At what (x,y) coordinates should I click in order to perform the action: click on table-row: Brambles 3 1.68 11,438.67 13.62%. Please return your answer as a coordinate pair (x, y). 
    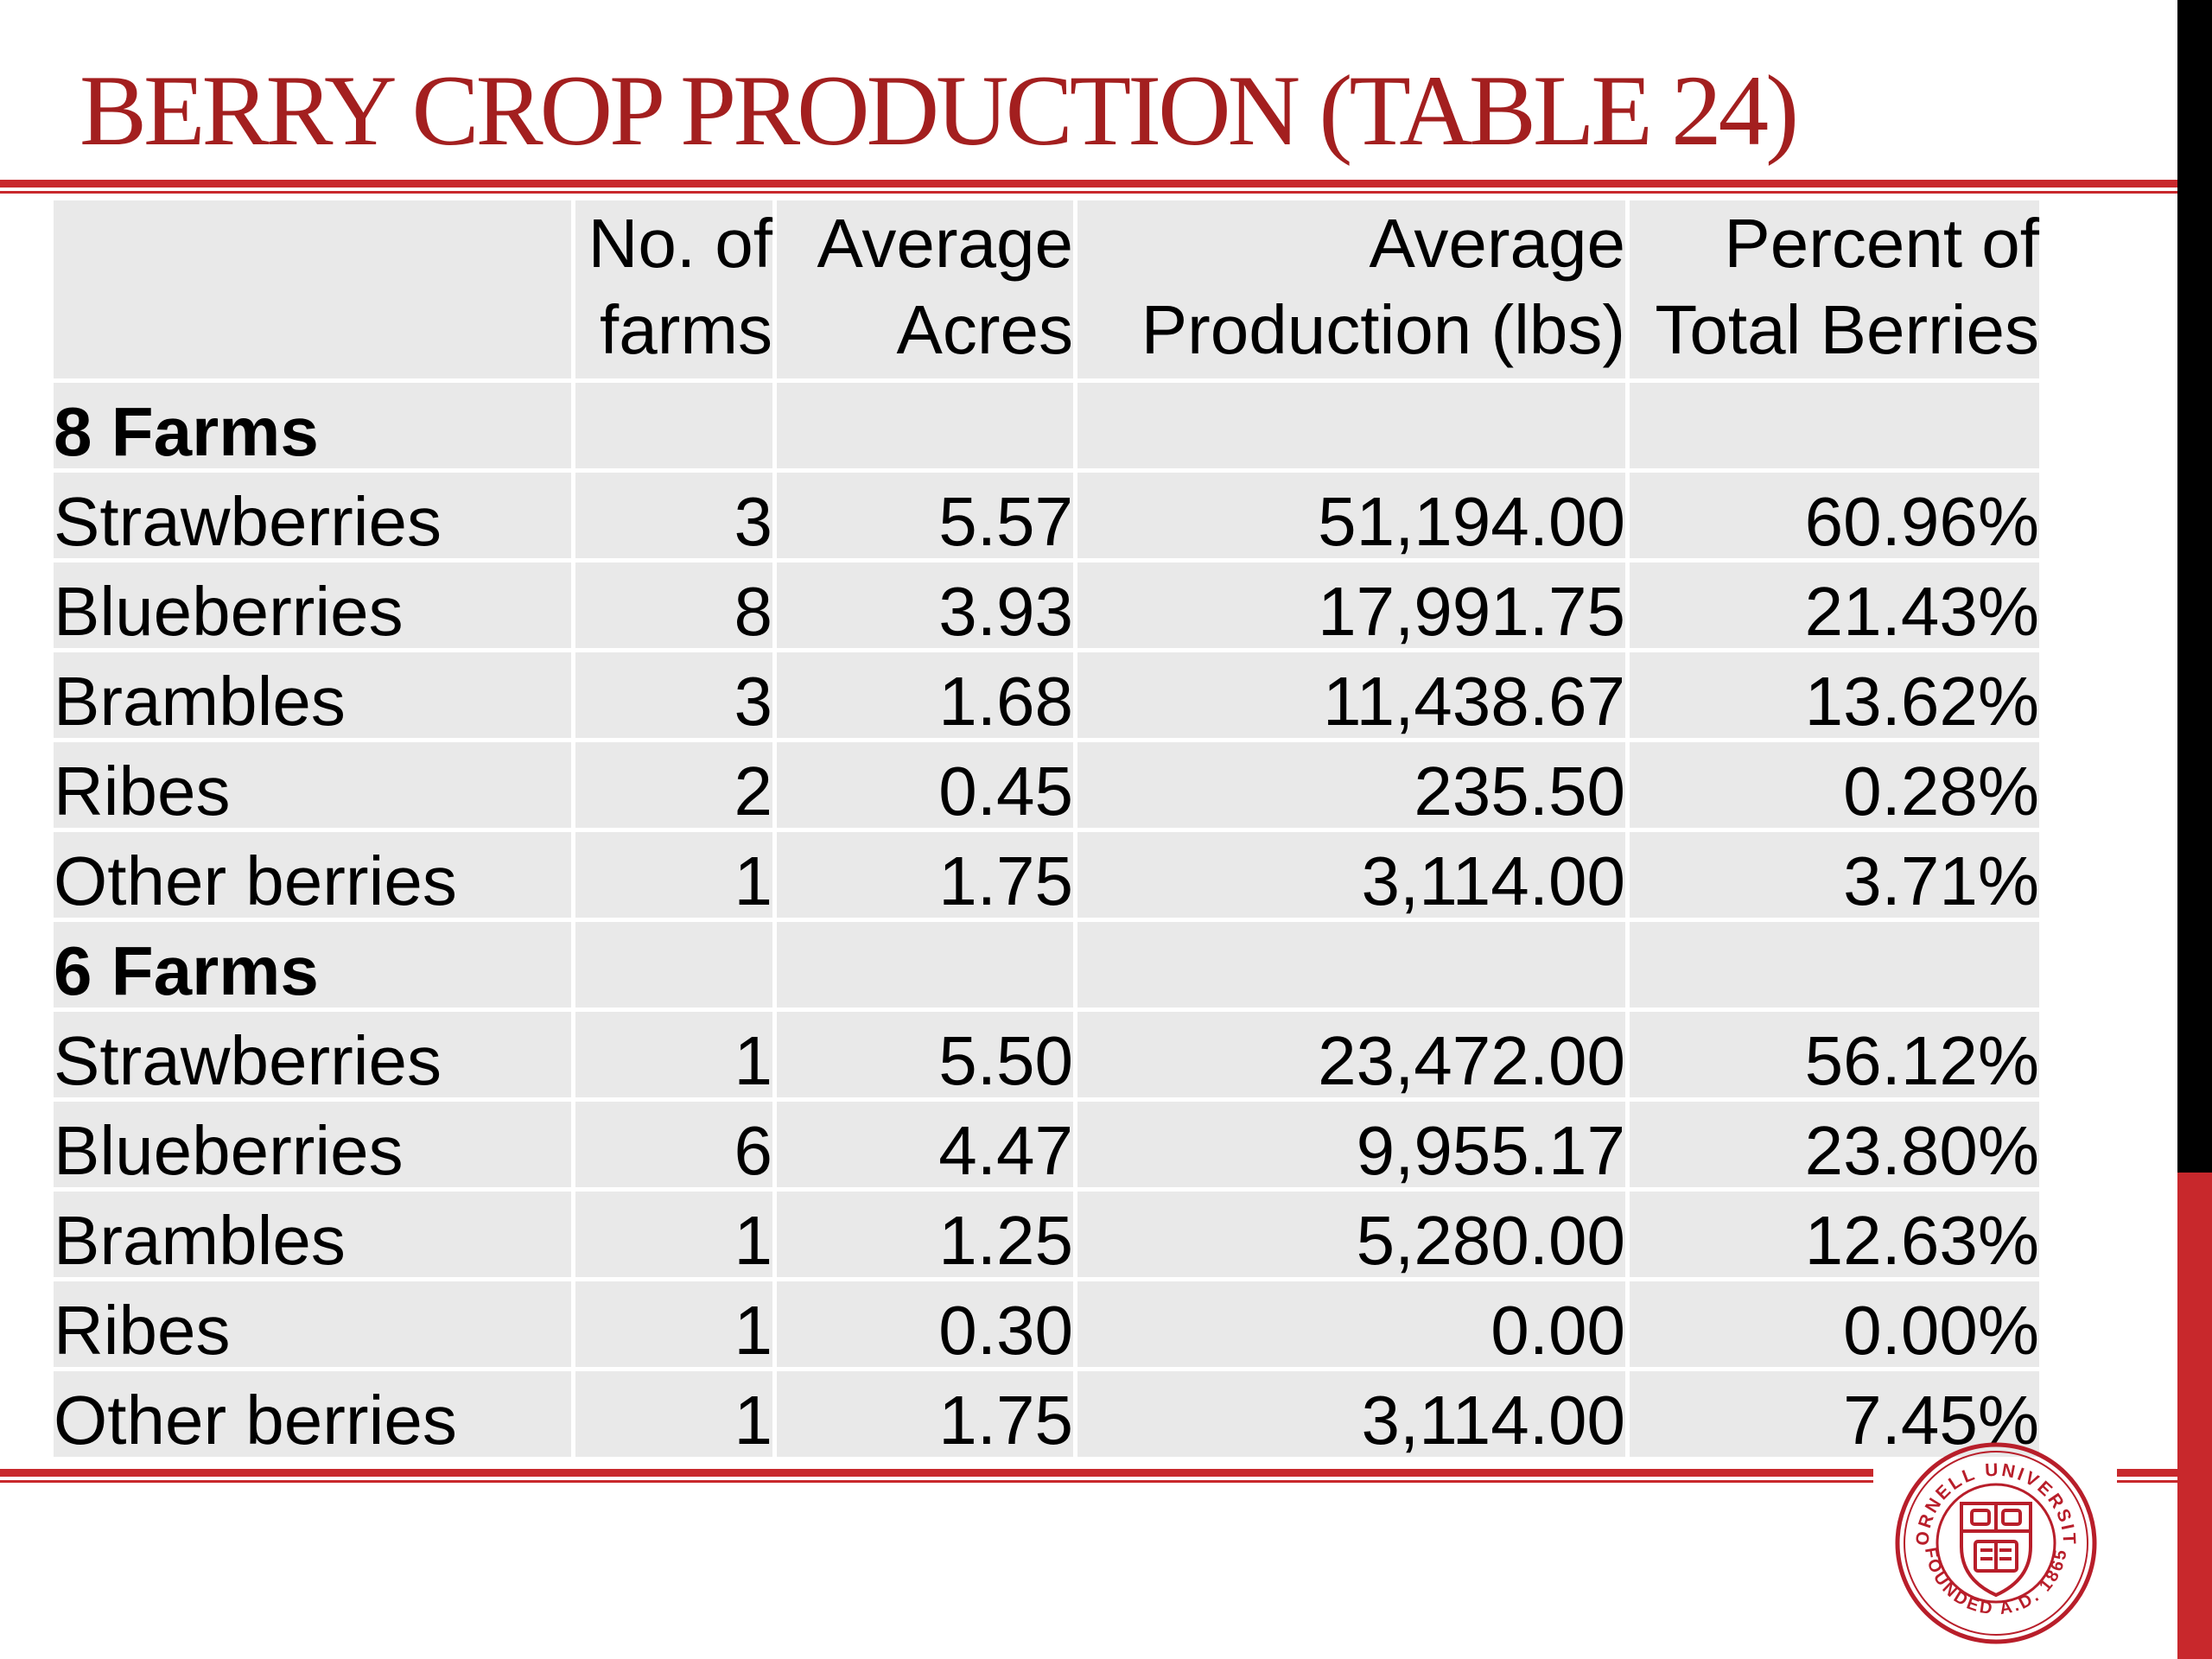
    Looking at the image, I should click on (1046, 695).